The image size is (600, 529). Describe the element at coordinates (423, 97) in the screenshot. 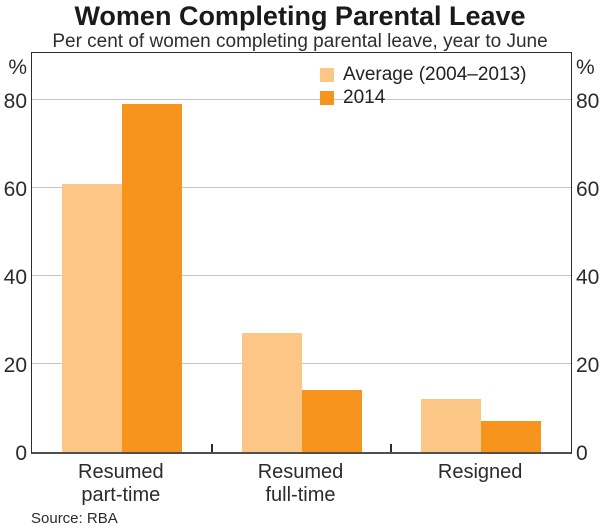

I see `legend-item-2014: 2014` at that location.